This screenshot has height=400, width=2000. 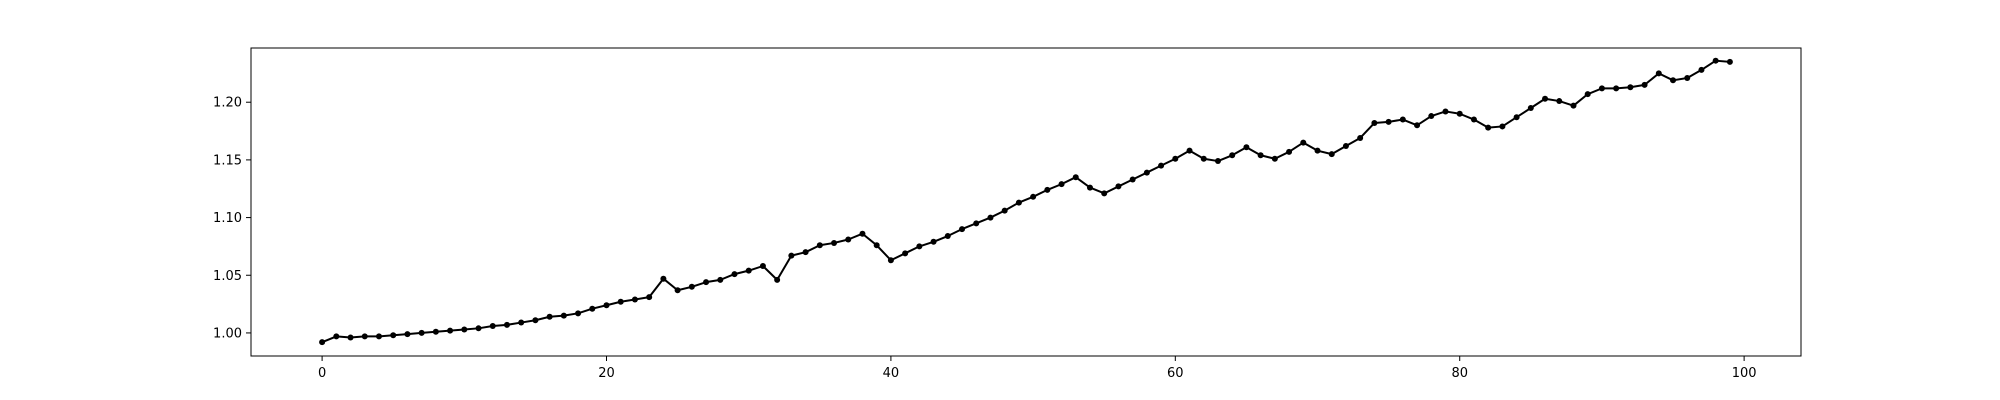 What do you see at coordinates (1037, 368) in the screenshot?
I see `x-axis: 0 20 40 60 80 100` at bounding box center [1037, 368].